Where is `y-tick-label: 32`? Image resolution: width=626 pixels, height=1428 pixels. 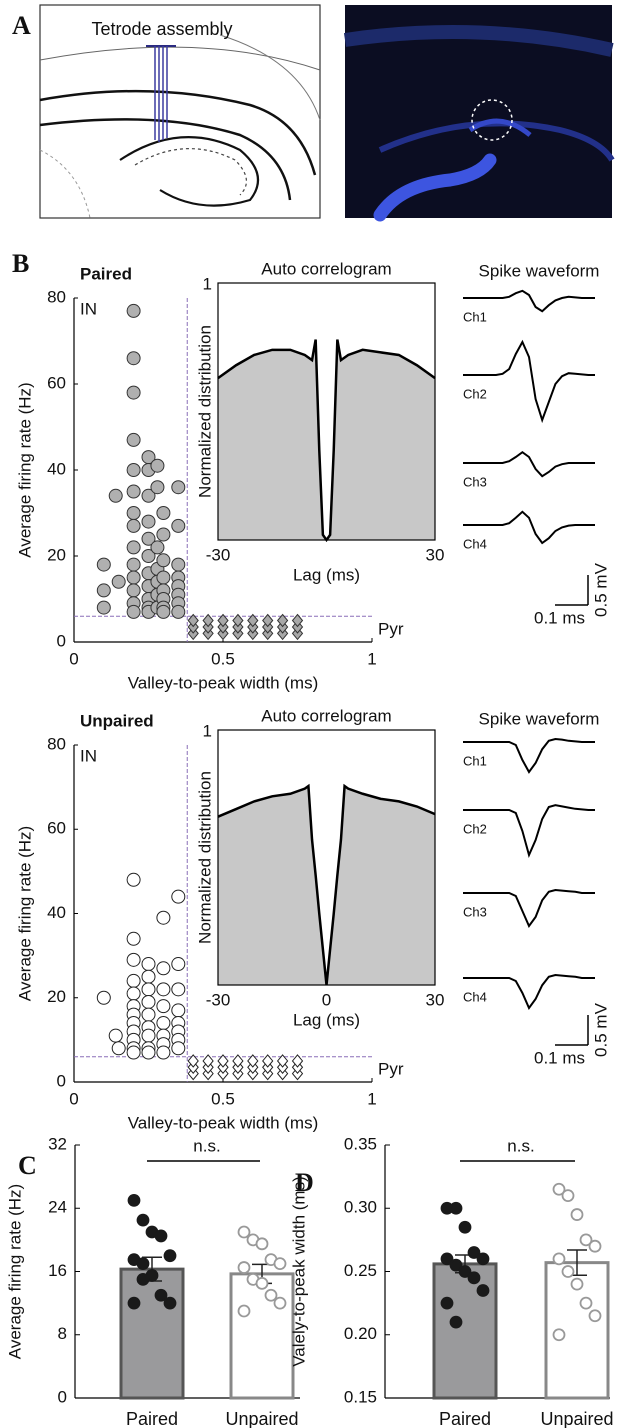 y-tick-label: 32 is located at coordinates (57, 1143).